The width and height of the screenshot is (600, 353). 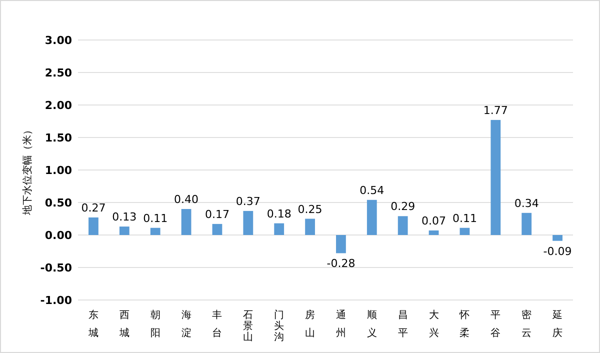 I want to click on x-tick-label: 朝阳, so click(x=155, y=324).